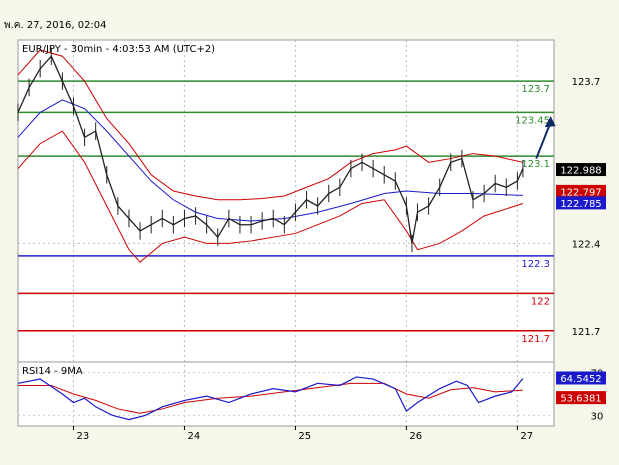 Image resolution: width=619 pixels, height=465 pixels. I want to click on forecast-arrow, so click(543, 140).